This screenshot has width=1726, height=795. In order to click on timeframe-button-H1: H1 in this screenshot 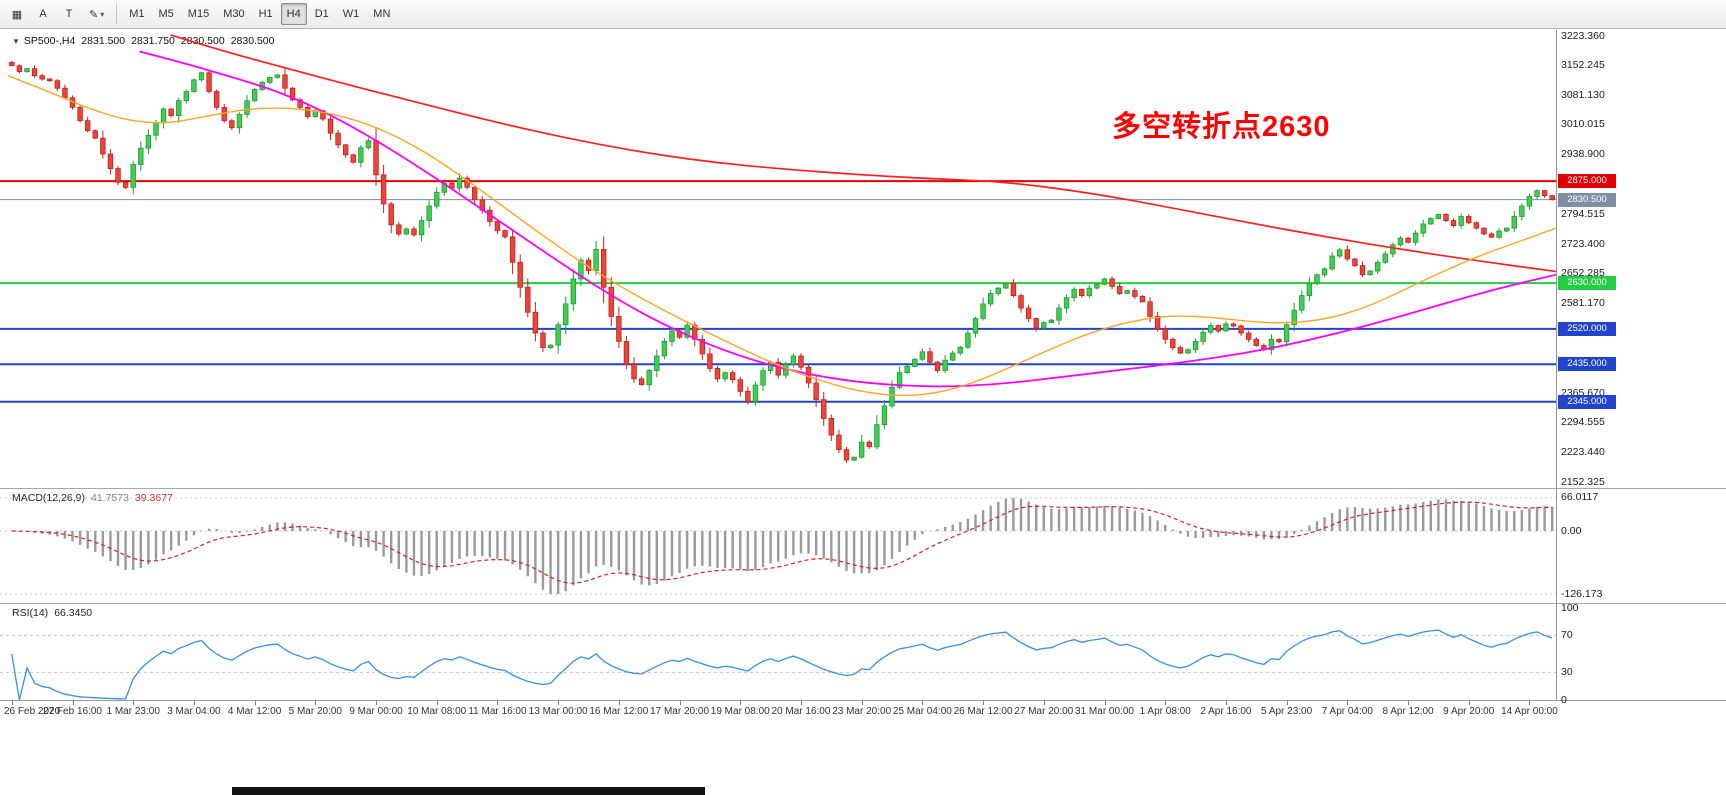, I will do `click(265, 14)`.